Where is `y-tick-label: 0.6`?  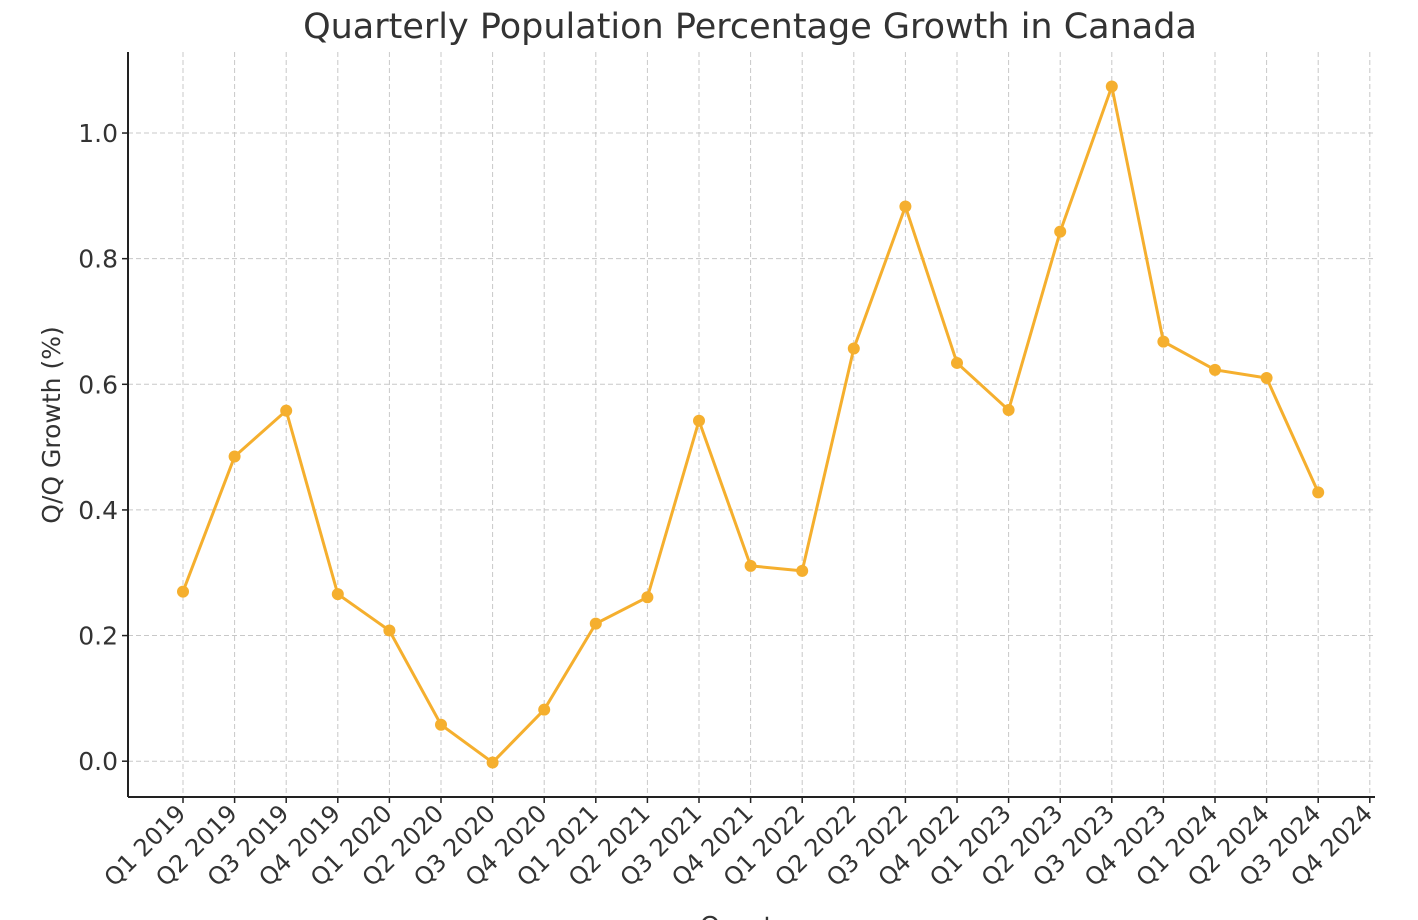 y-tick-label: 0.6 is located at coordinates (98, 384).